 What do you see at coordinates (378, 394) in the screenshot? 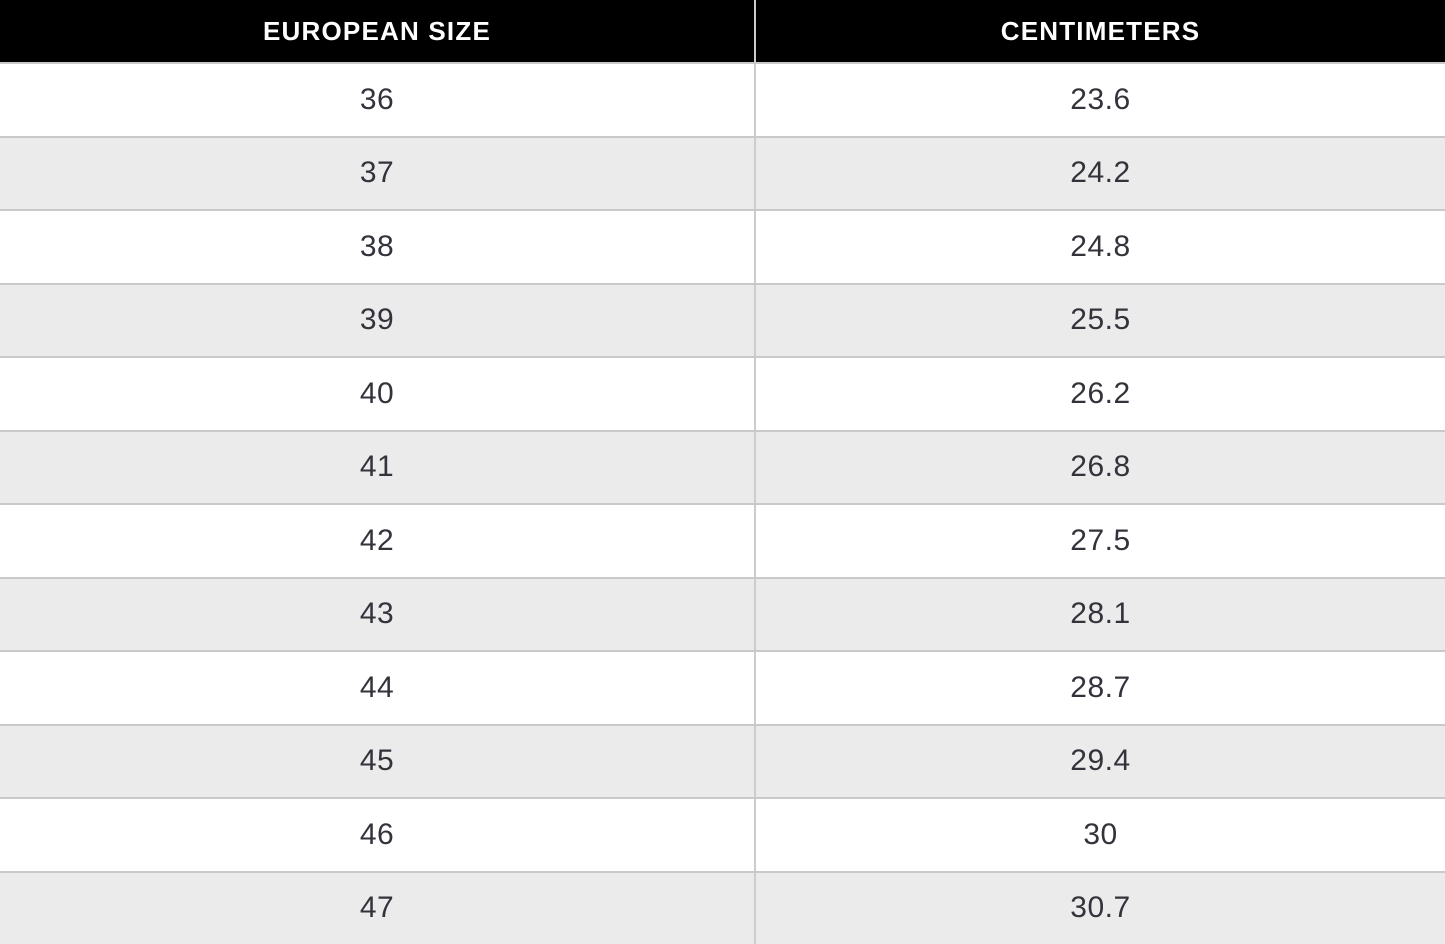
I see `european-size-cell: 40` at bounding box center [378, 394].